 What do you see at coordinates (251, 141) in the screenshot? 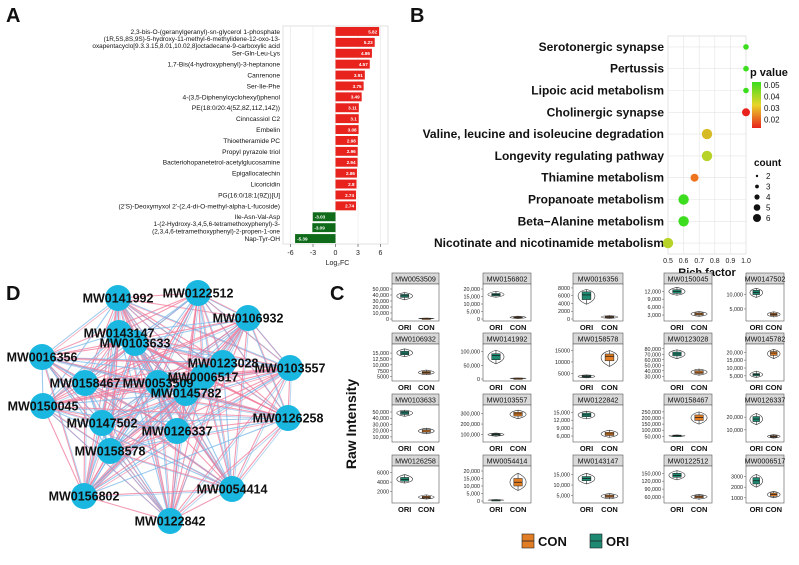
I see `category-label: Thioetheramide PC` at bounding box center [251, 141].